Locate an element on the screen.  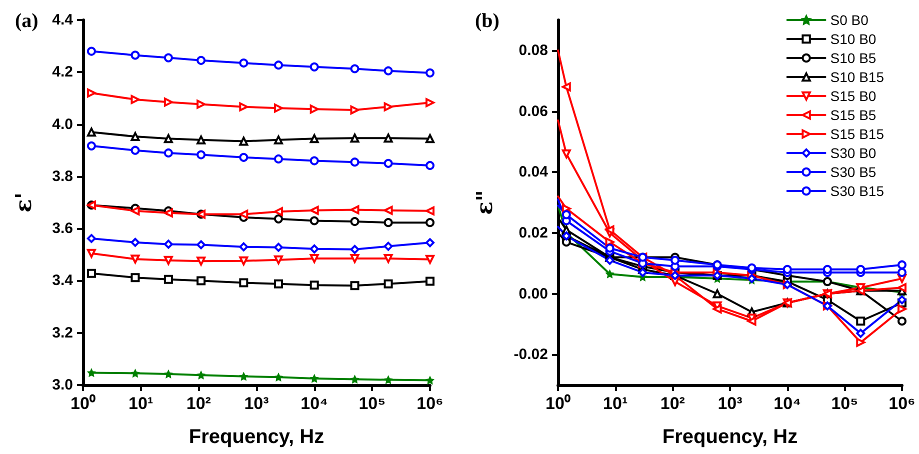
y-tick-label: 3.8 is located at coordinates (62, 176).